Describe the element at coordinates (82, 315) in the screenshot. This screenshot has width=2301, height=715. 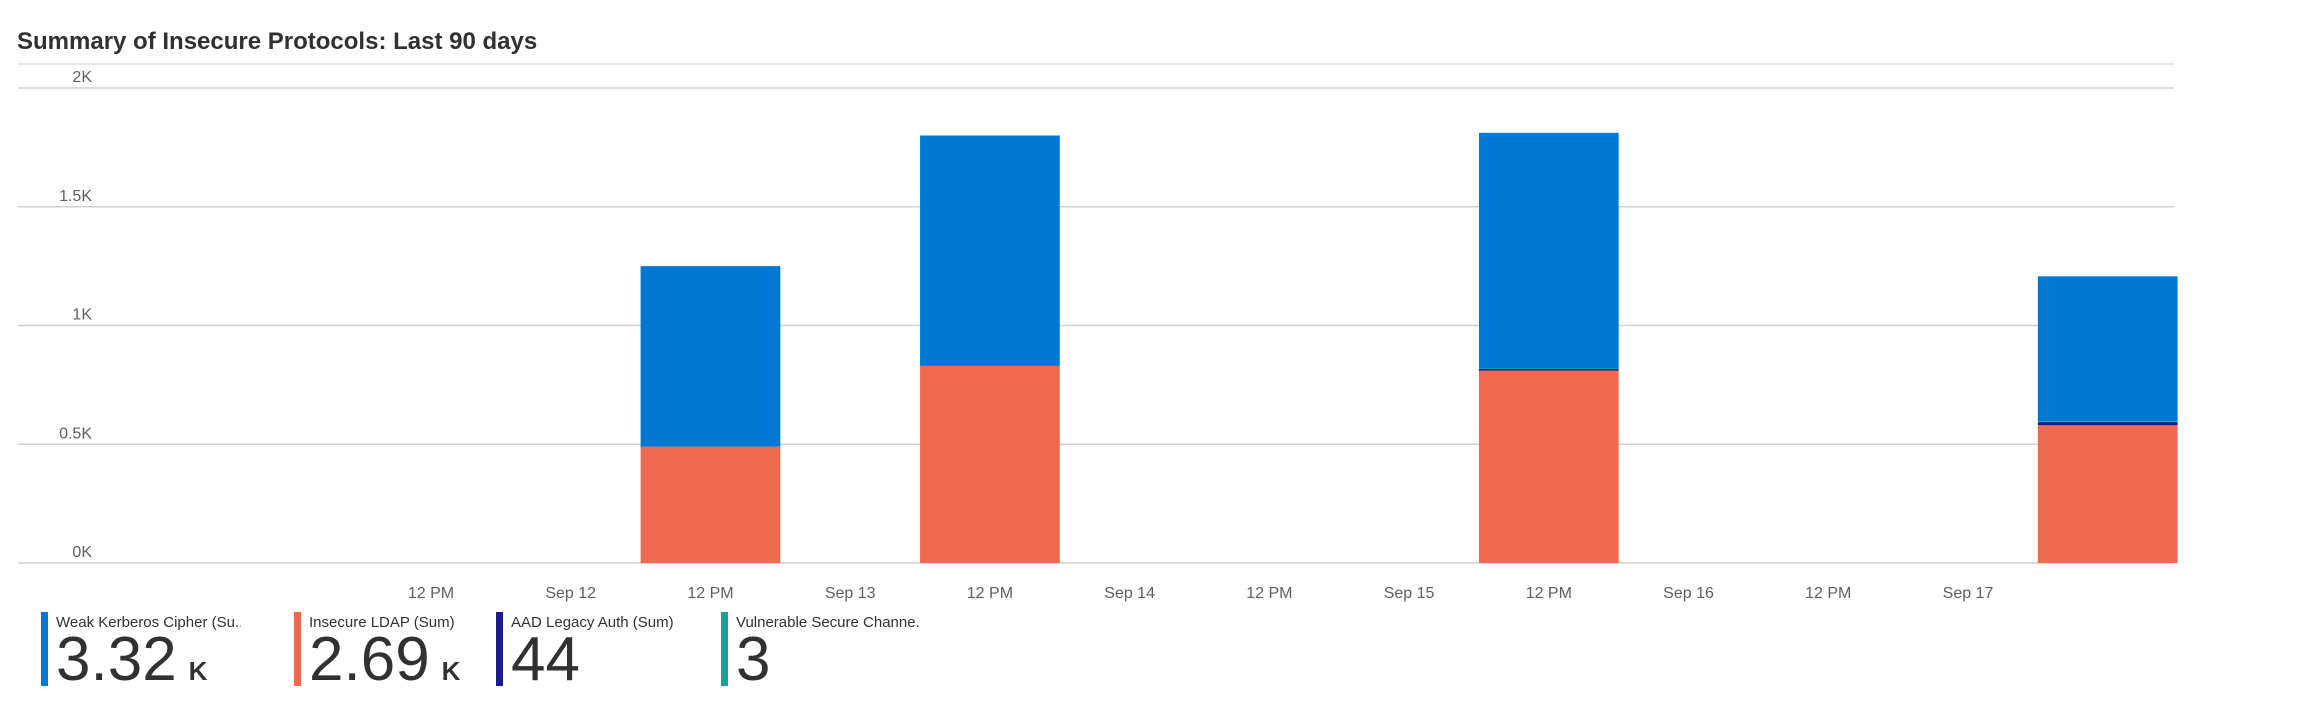
I see `y-tick-label: 1K` at that location.